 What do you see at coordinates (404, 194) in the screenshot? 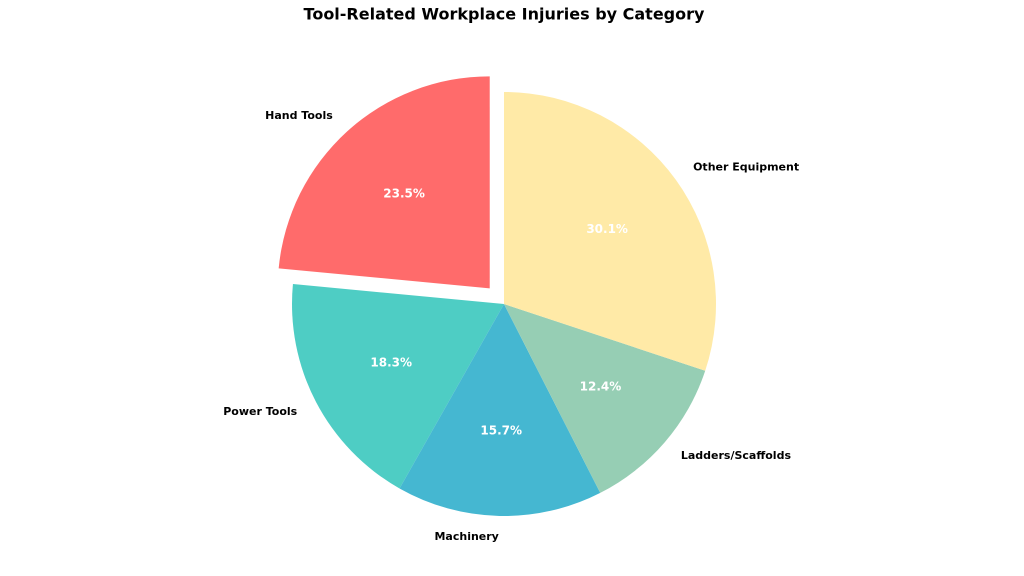
I see `percent-label: 23.5%` at bounding box center [404, 194].